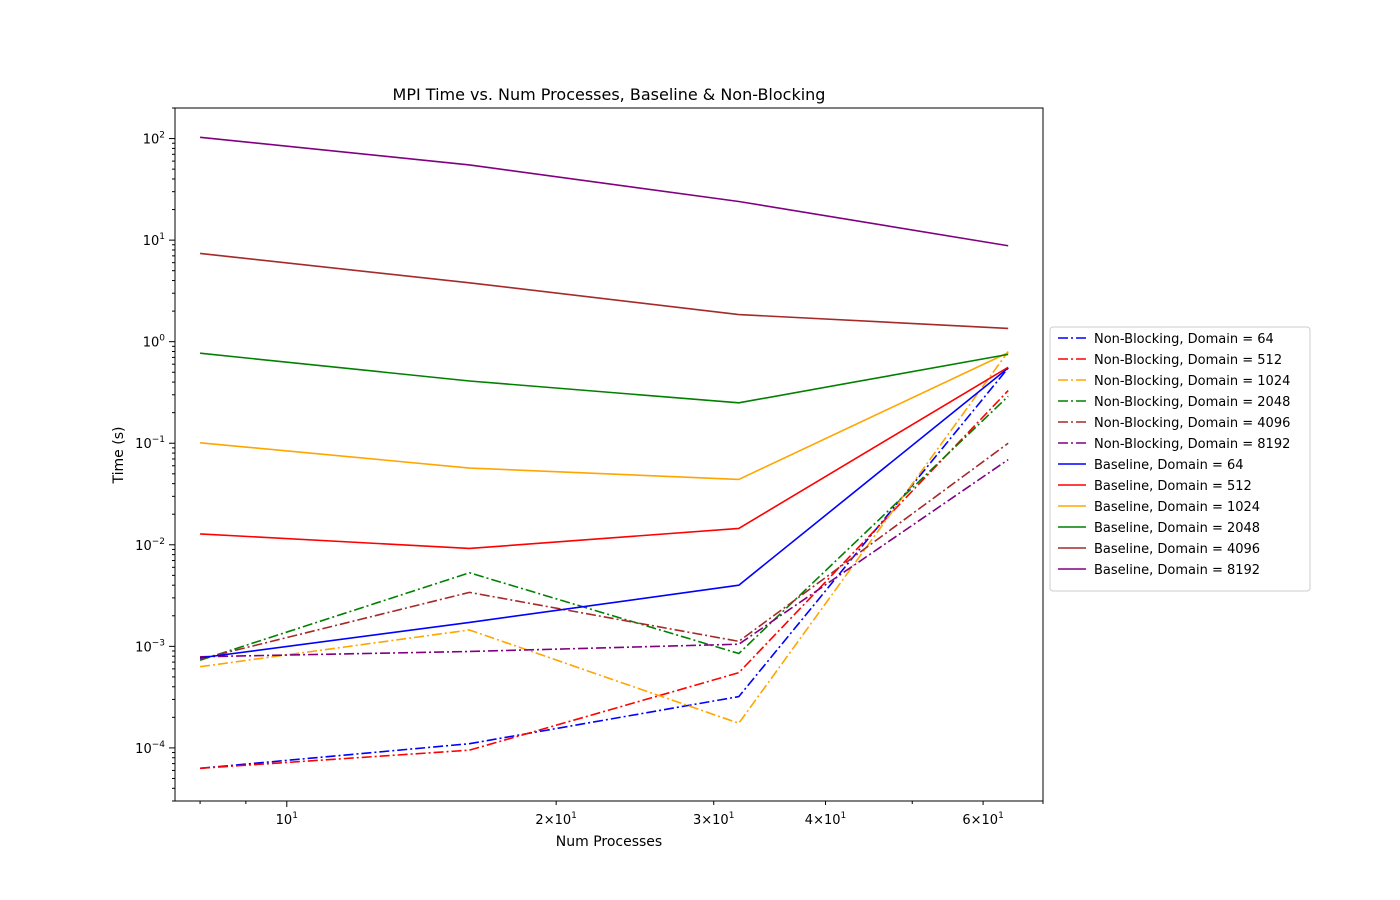  What do you see at coordinates (1177, 549) in the screenshot?
I see `legend-label-10: Baseline, Domain = 4096` at bounding box center [1177, 549].